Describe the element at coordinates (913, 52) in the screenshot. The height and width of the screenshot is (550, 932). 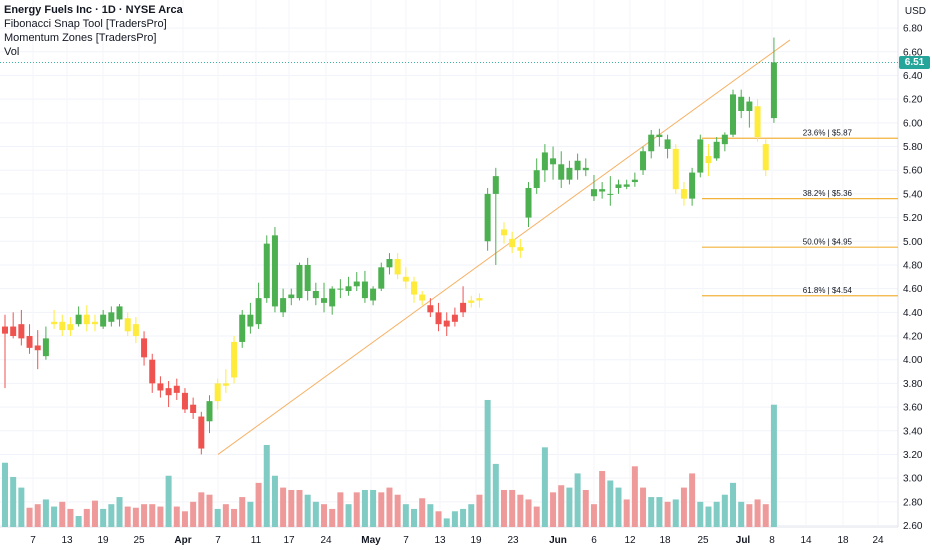
I see `y-tick-label: 6.60` at that location.